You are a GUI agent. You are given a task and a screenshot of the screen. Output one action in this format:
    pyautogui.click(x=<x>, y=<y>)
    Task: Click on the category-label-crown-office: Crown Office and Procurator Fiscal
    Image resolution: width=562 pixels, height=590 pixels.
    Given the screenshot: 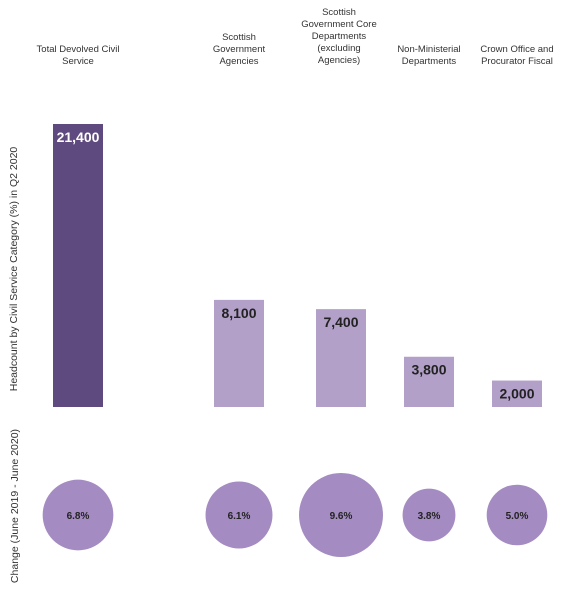 What is the action you would take?
    pyautogui.click(x=517, y=55)
    